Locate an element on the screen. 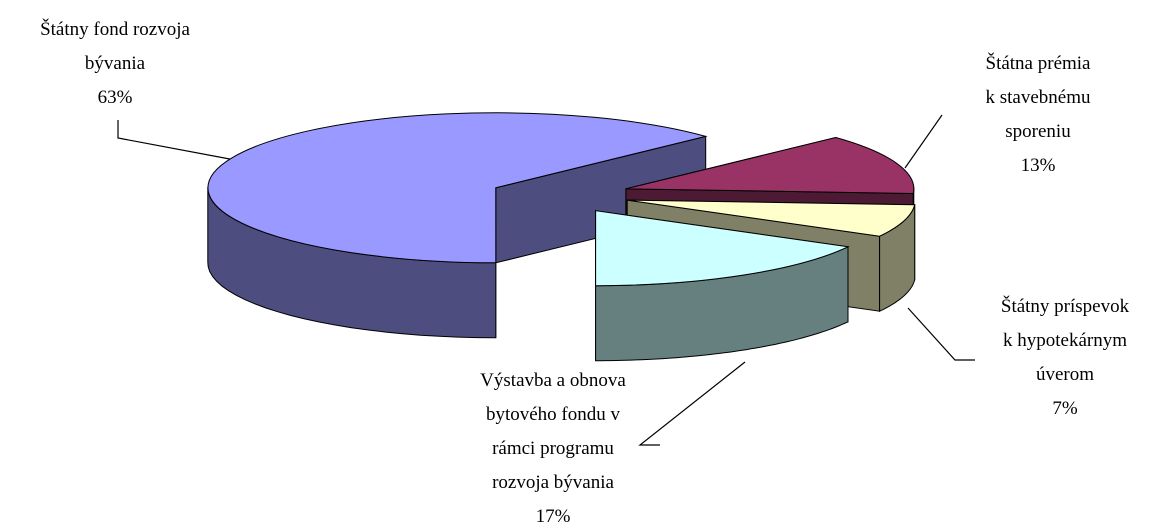 Image resolution: width=1163 pixels, height=526 pixels. category-label: Štátny fond rozvoja bývania is located at coordinates (115, 46).